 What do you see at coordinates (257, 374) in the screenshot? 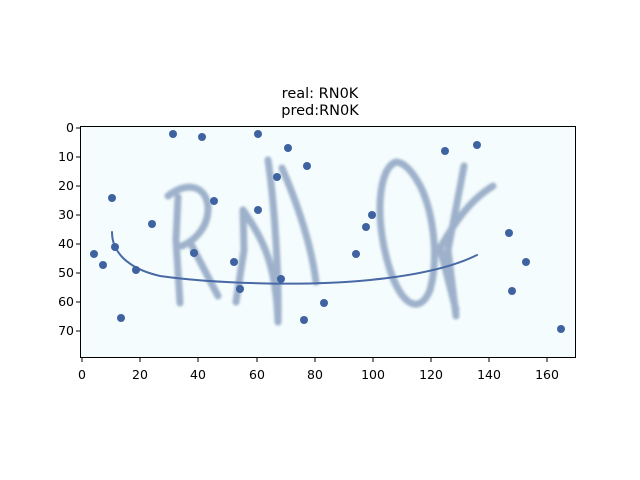
I see `x-tick-label: 60` at bounding box center [257, 374].